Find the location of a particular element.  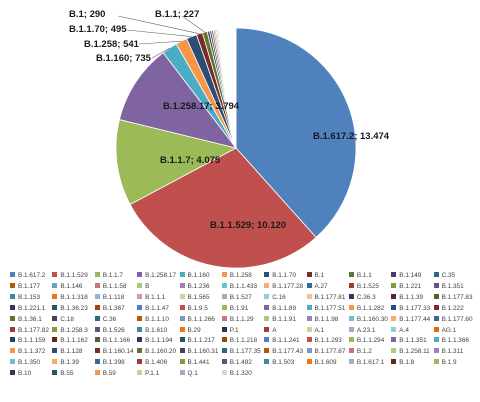

legend-label: B.1.320 is located at coordinates (240, 374).